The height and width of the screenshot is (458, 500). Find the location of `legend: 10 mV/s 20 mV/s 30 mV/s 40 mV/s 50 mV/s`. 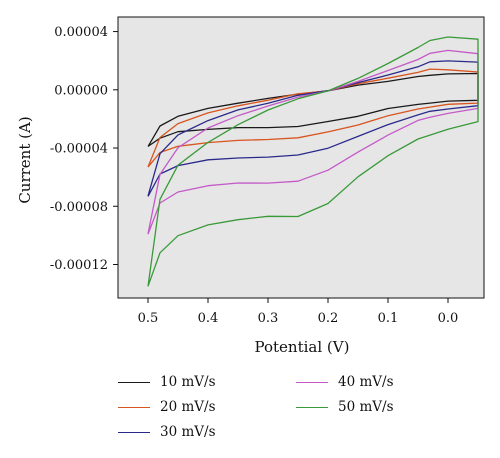

legend: 10 mV/s 20 mV/s 30 mV/s 40 mV/s 50 mV/s is located at coordinates (278, 412).